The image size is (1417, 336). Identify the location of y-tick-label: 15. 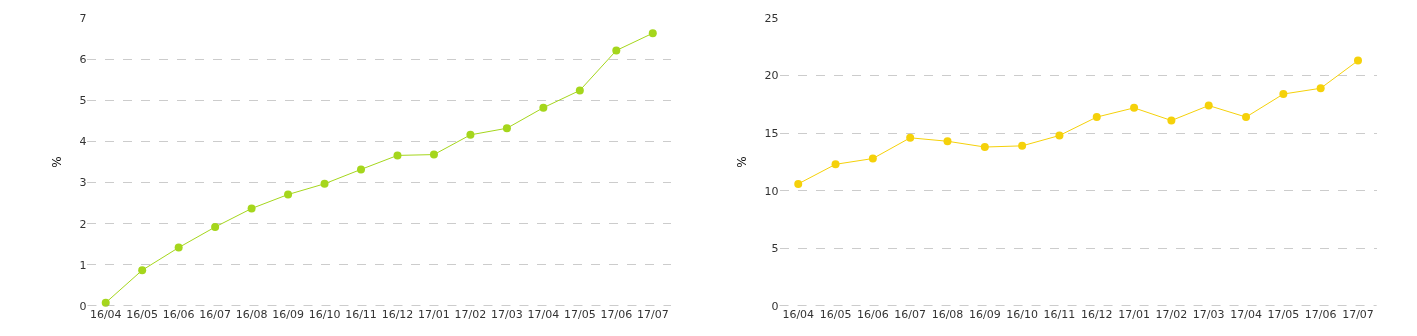
(771, 134).